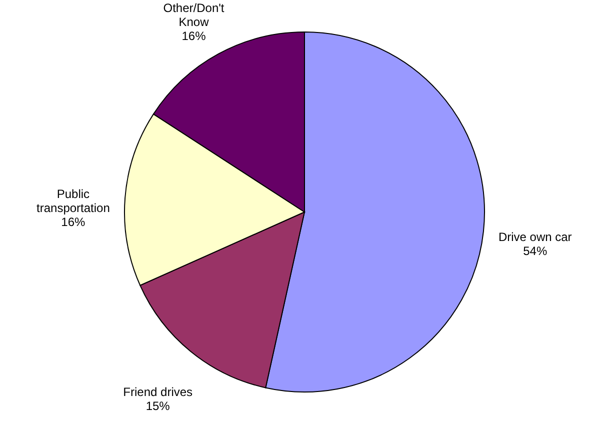  What do you see at coordinates (158, 391) in the screenshot?
I see `slice-label: Friend drives` at bounding box center [158, 391].